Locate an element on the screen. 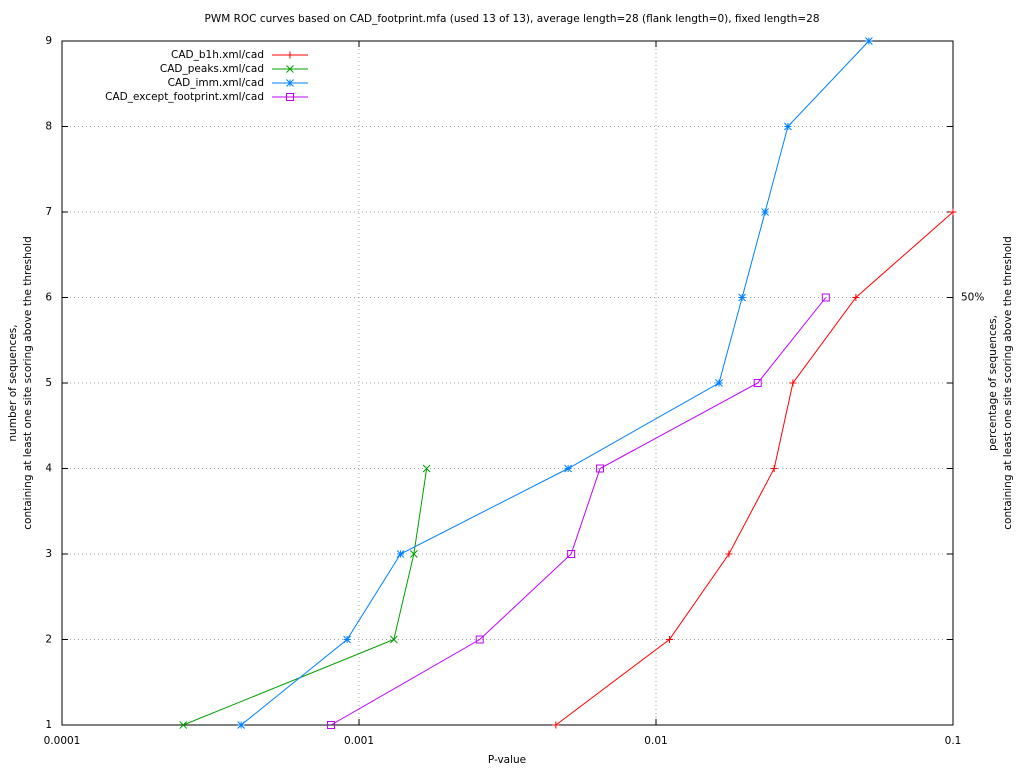 The width and height of the screenshot is (1024, 768). x-tick-label: 0.0001 is located at coordinates (62, 741).